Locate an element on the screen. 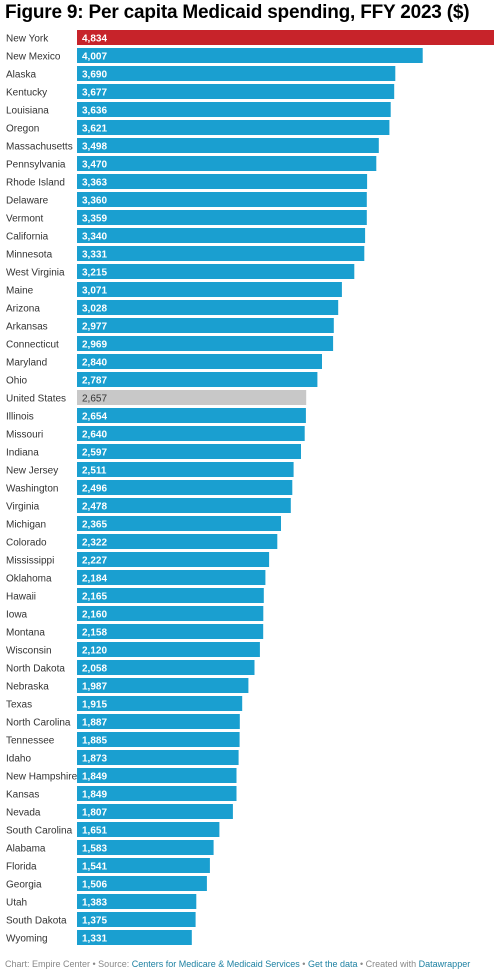 This screenshot has height=975, width=500. bar-arkansas is located at coordinates (205, 325).